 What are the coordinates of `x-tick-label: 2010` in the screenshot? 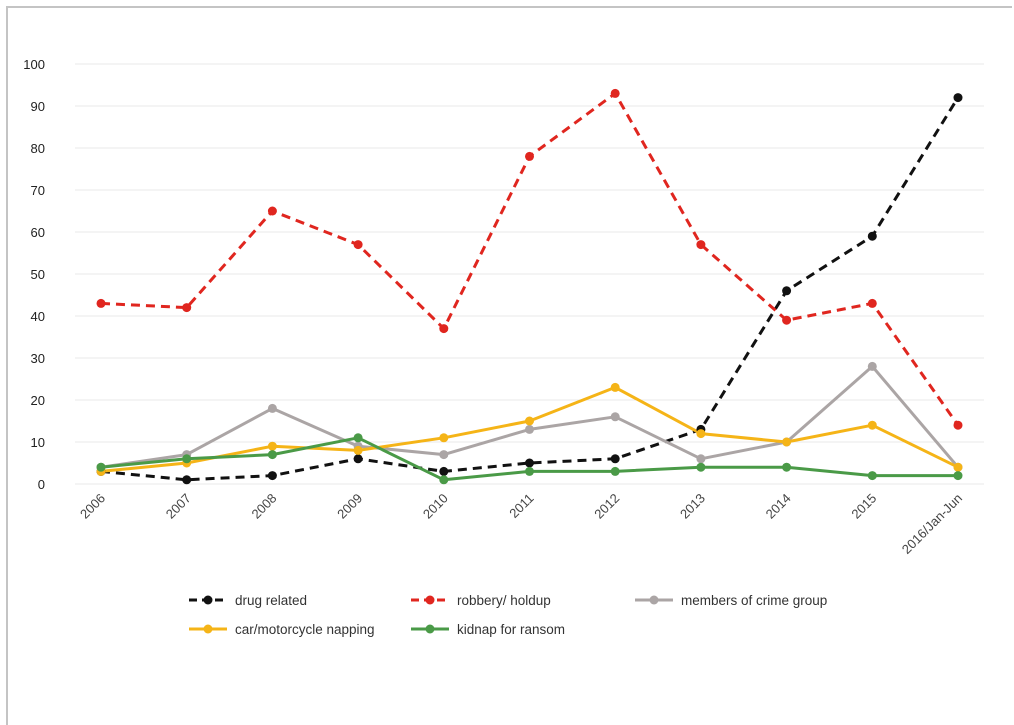 It's located at (435, 506).